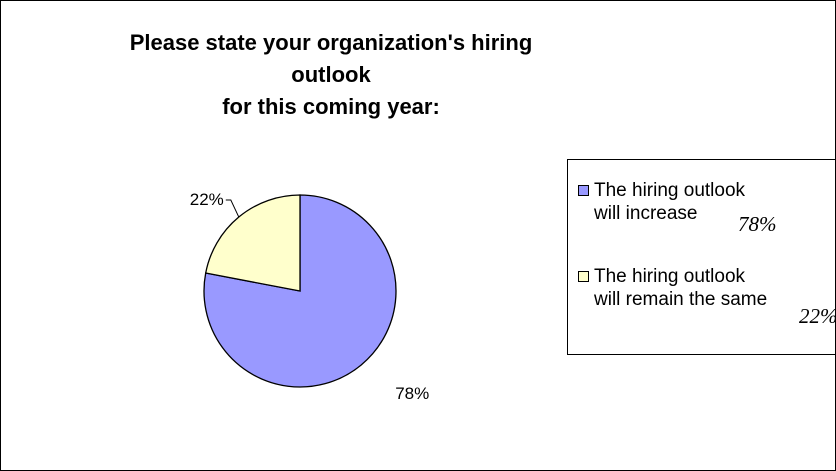 The height and width of the screenshot is (471, 836). I want to click on legend-label-line: will increase, so click(646, 213).